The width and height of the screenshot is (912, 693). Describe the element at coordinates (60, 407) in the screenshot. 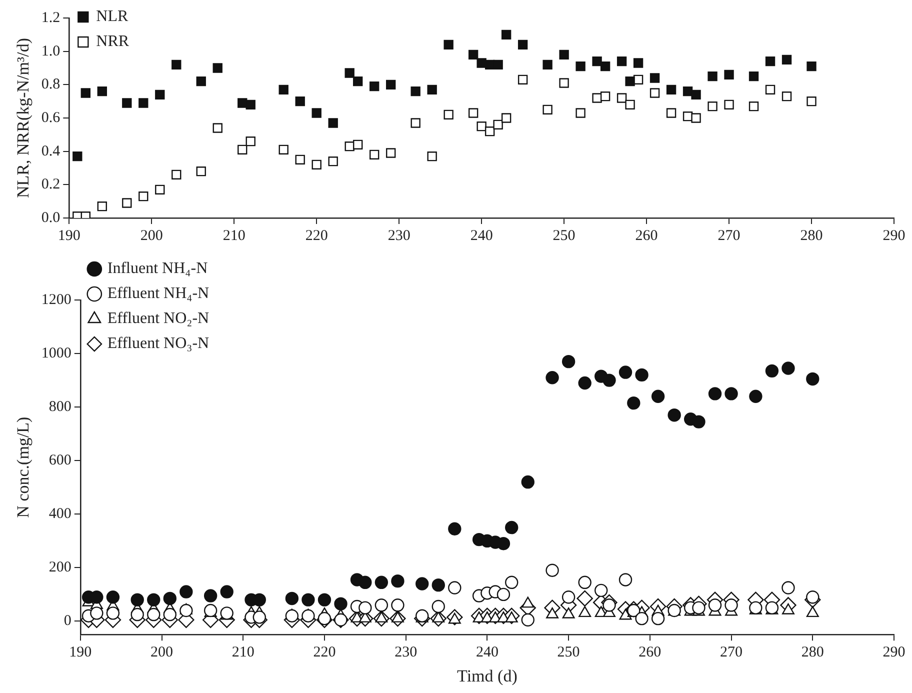

I see `y-tick-label: 800` at that location.